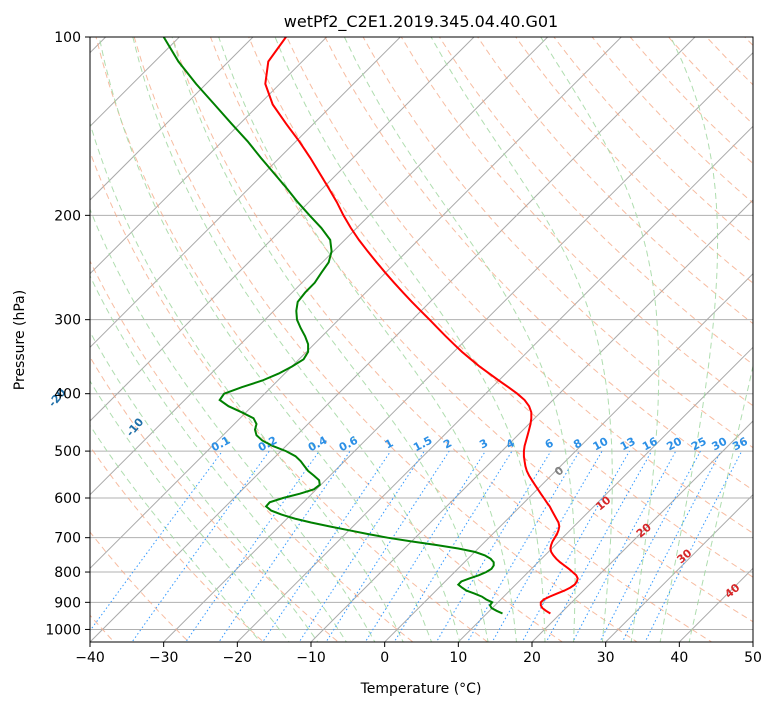  I want to click on x-tick-label: 20, so click(532, 658).